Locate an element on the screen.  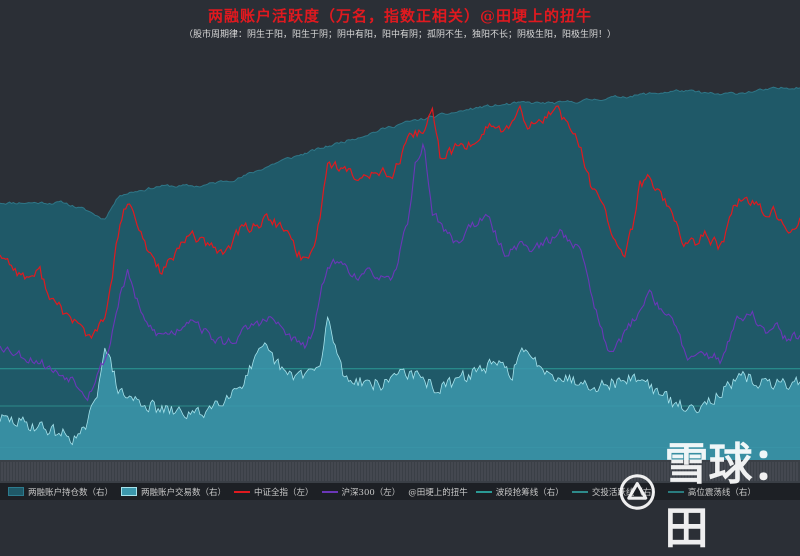
snowball-logo-icon is located at coordinates (637, 492).